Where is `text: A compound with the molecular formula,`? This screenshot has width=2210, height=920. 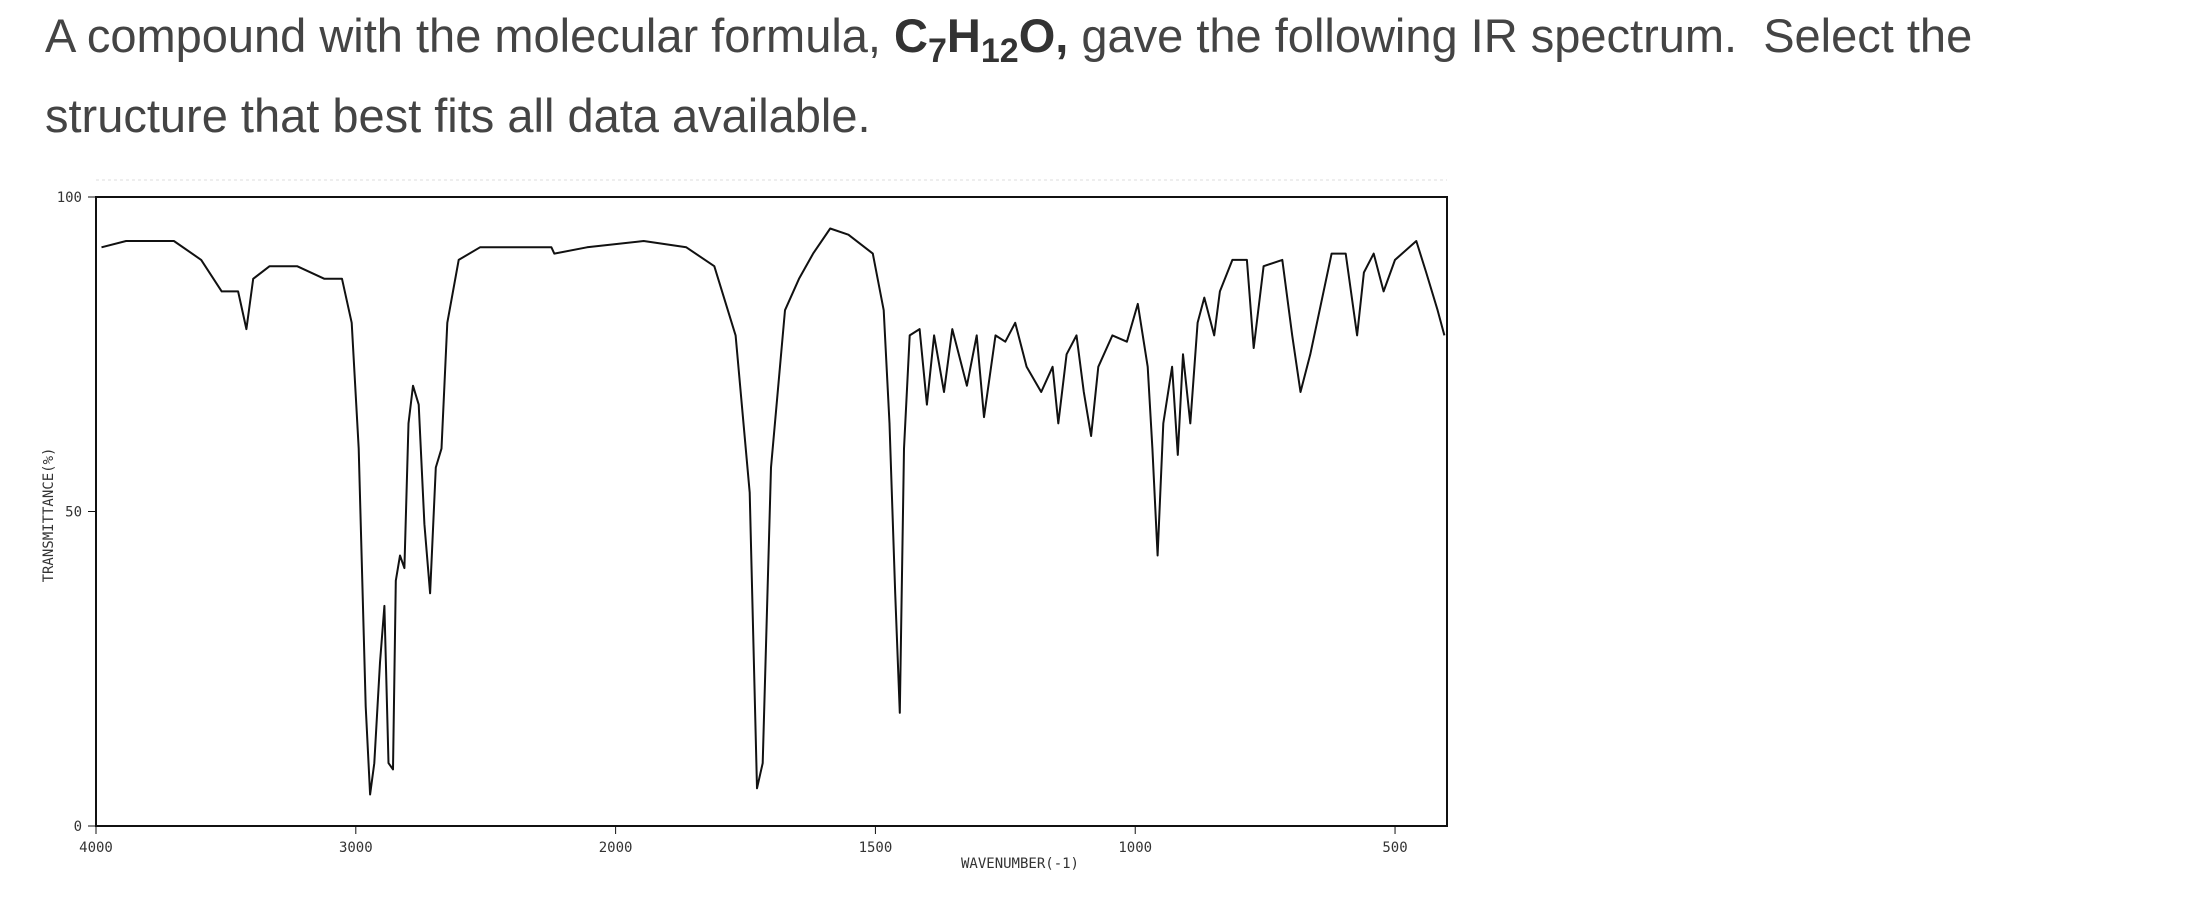 text: A compound with the molecular formula, is located at coordinates (470, 35).